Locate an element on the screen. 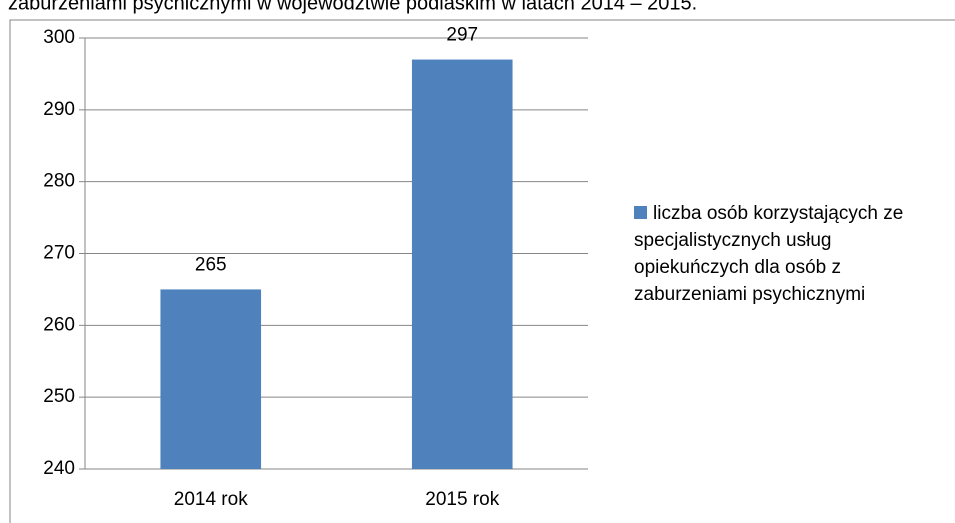  data-label: 297 is located at coordinates (462, 35).